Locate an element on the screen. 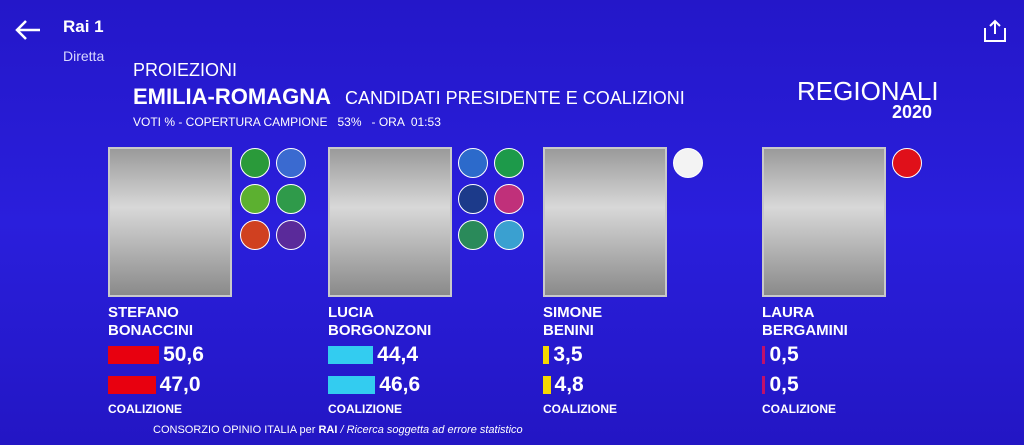  candidate-first-name: STEFANO is located at coordinates (143, 312).